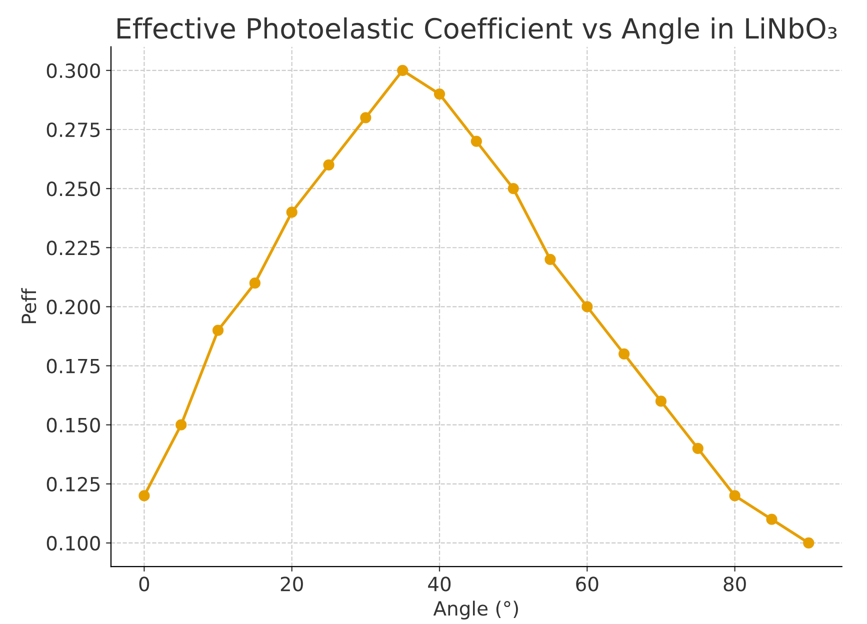  I want to click on y-tick-label: 0.175, so click(73, 366).